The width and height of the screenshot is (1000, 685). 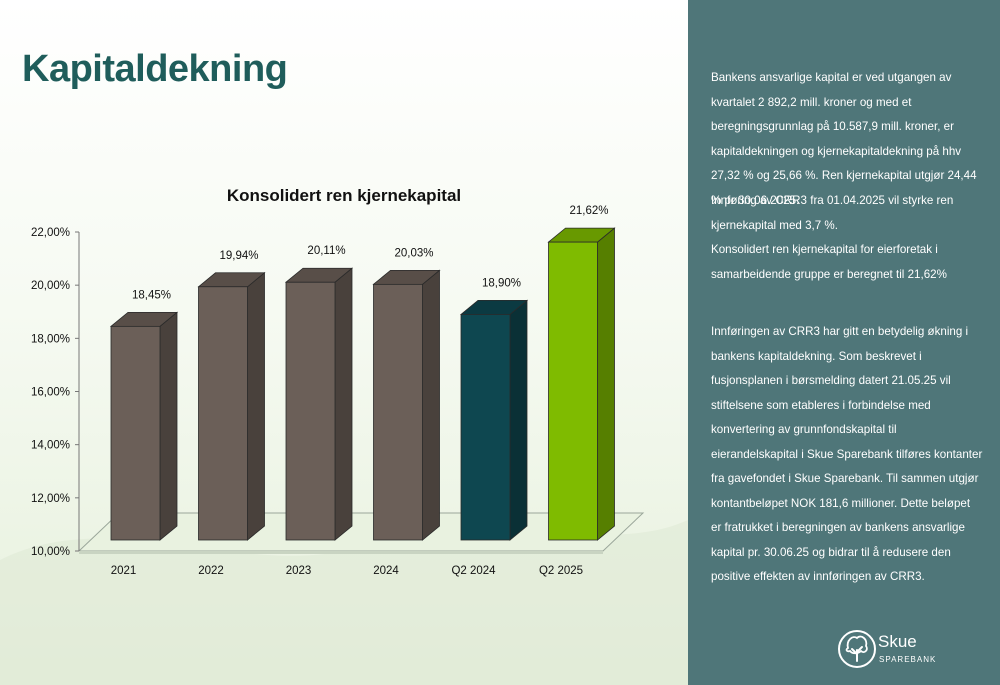 I want to click on y-tick-label: 14,00%, so click(x=50, y=446).